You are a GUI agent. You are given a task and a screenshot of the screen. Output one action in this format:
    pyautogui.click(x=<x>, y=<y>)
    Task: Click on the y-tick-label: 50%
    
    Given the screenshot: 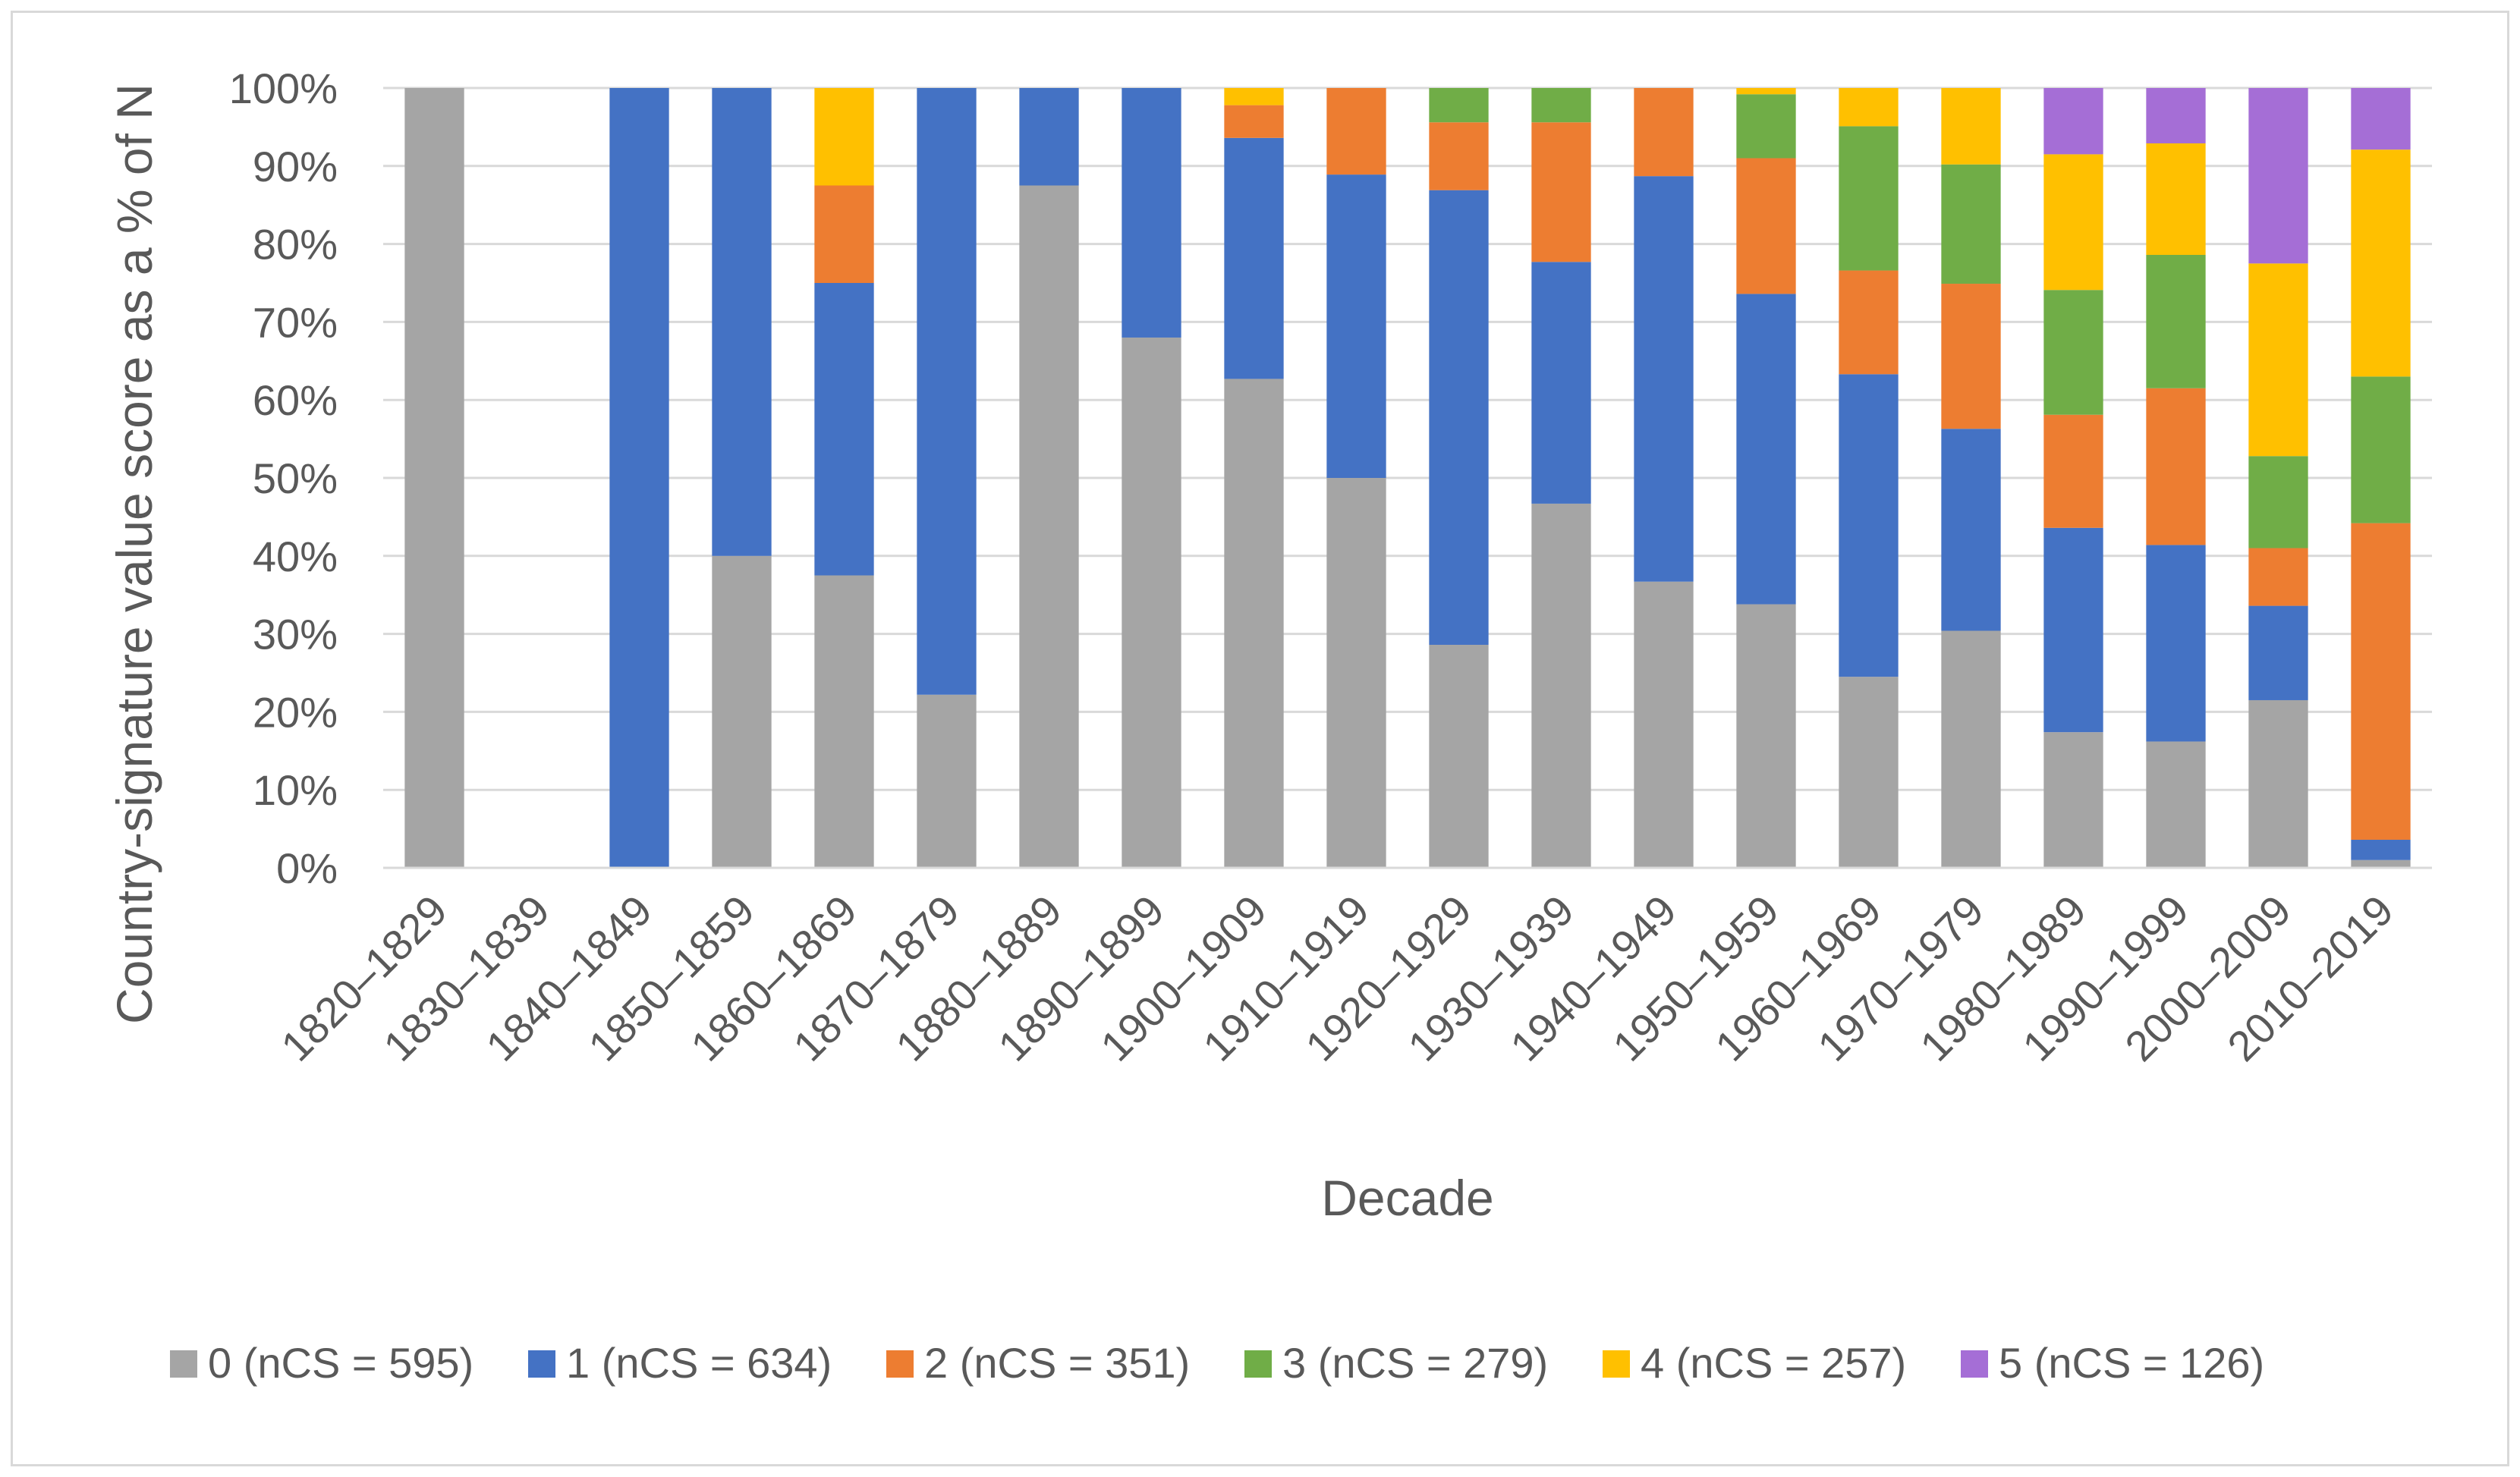 What is the action you would take?
    pyautogui.click(x=295, y=478)
    